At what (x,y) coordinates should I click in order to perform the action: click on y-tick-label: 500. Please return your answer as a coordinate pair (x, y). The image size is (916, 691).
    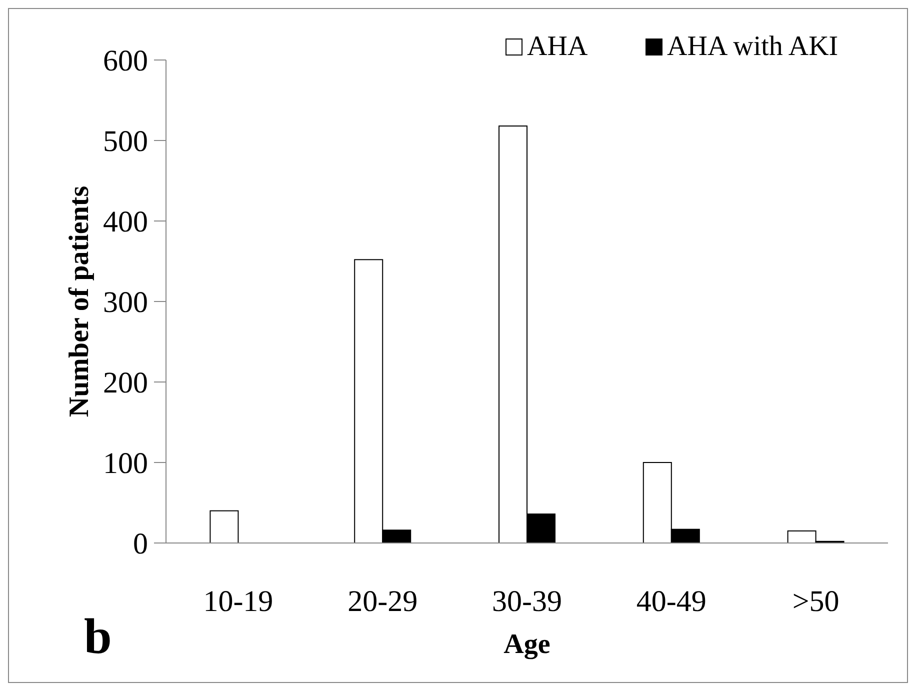
    Looking at the image, I should click on (125, 141).